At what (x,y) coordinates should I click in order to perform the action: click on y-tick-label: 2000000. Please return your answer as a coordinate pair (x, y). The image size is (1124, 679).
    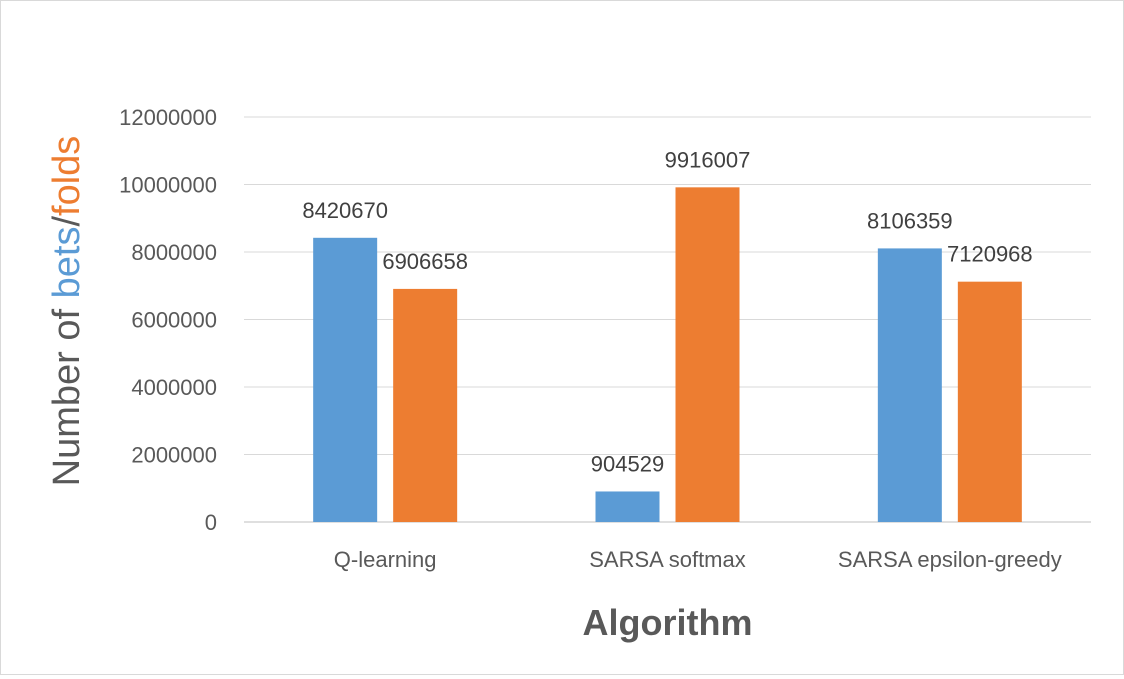
    Looking at the image, I should click on (174, 455).